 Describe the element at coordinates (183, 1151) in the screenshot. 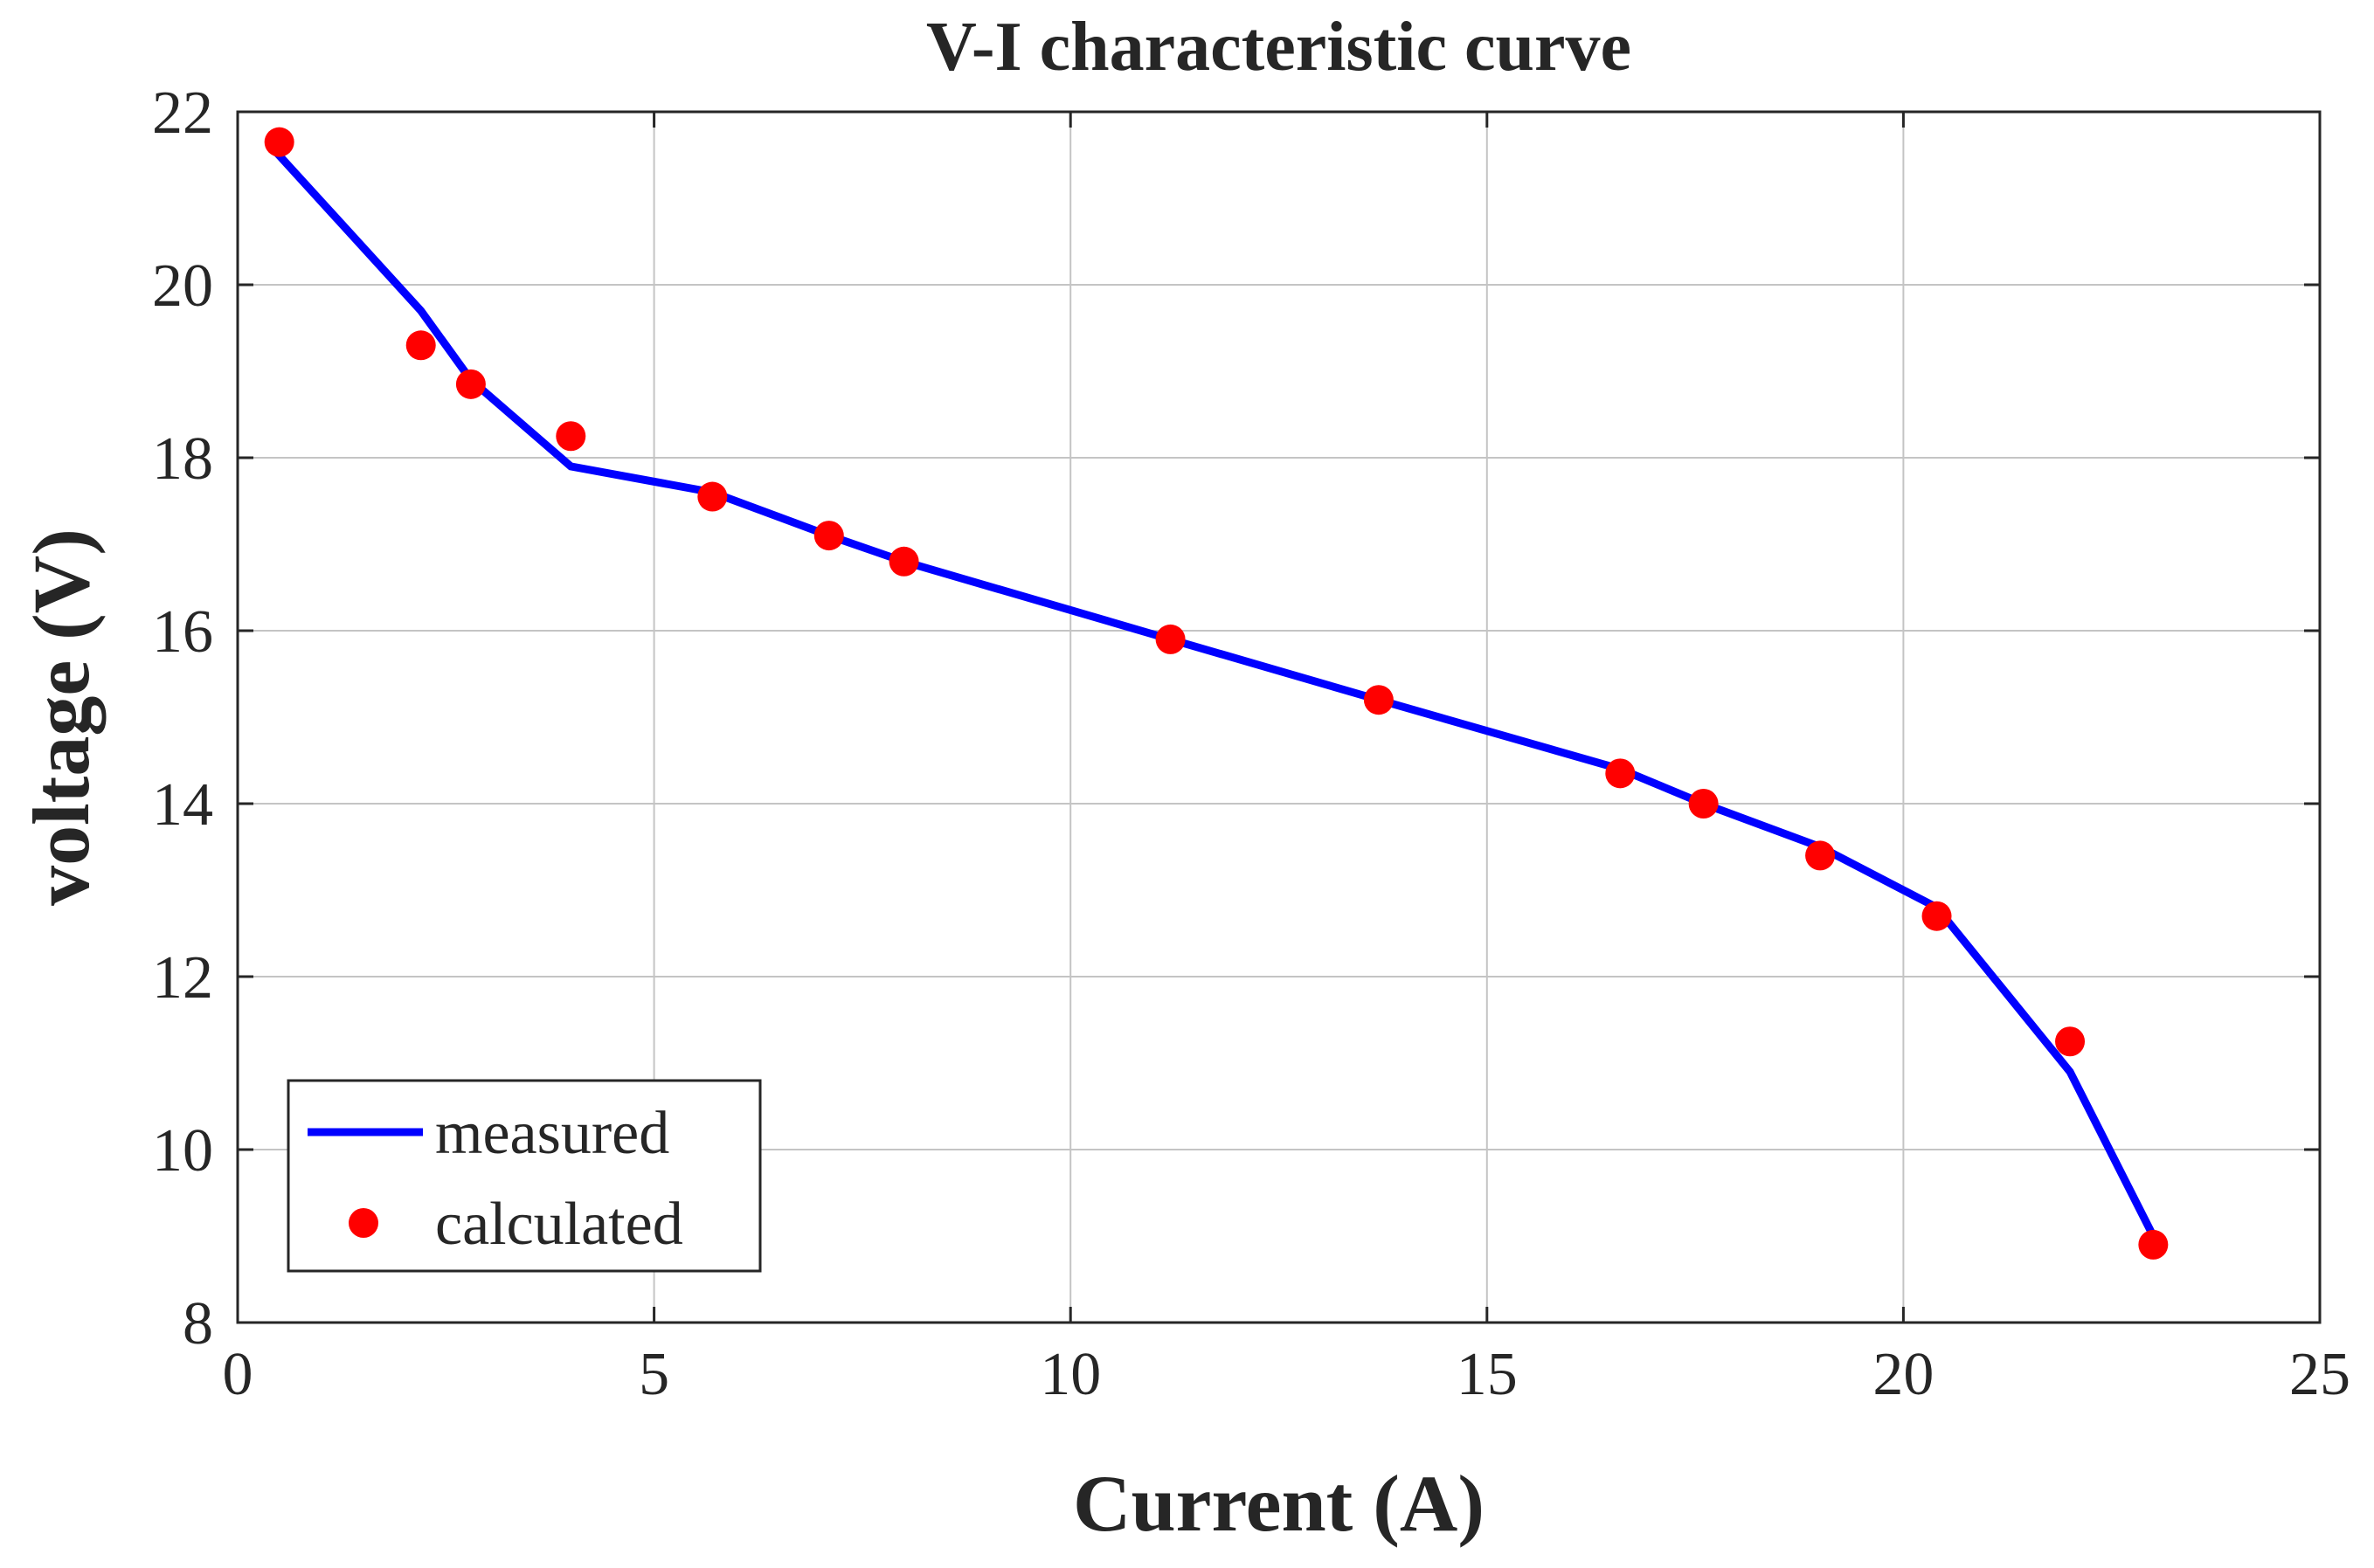

I see `y-tick-label: 10` at that location.